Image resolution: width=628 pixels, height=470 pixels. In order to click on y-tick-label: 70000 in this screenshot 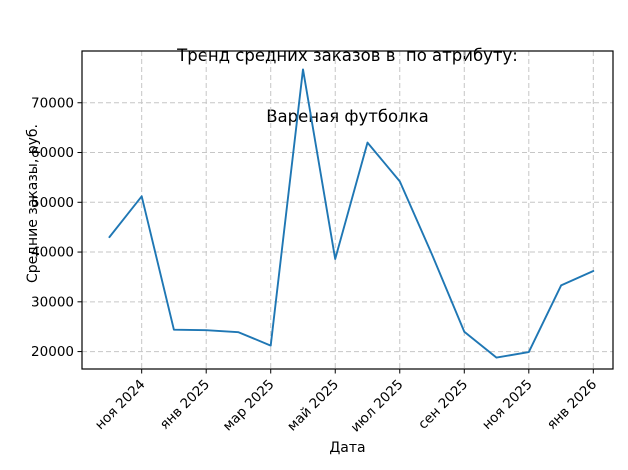, I will do `click(52, 103)`.